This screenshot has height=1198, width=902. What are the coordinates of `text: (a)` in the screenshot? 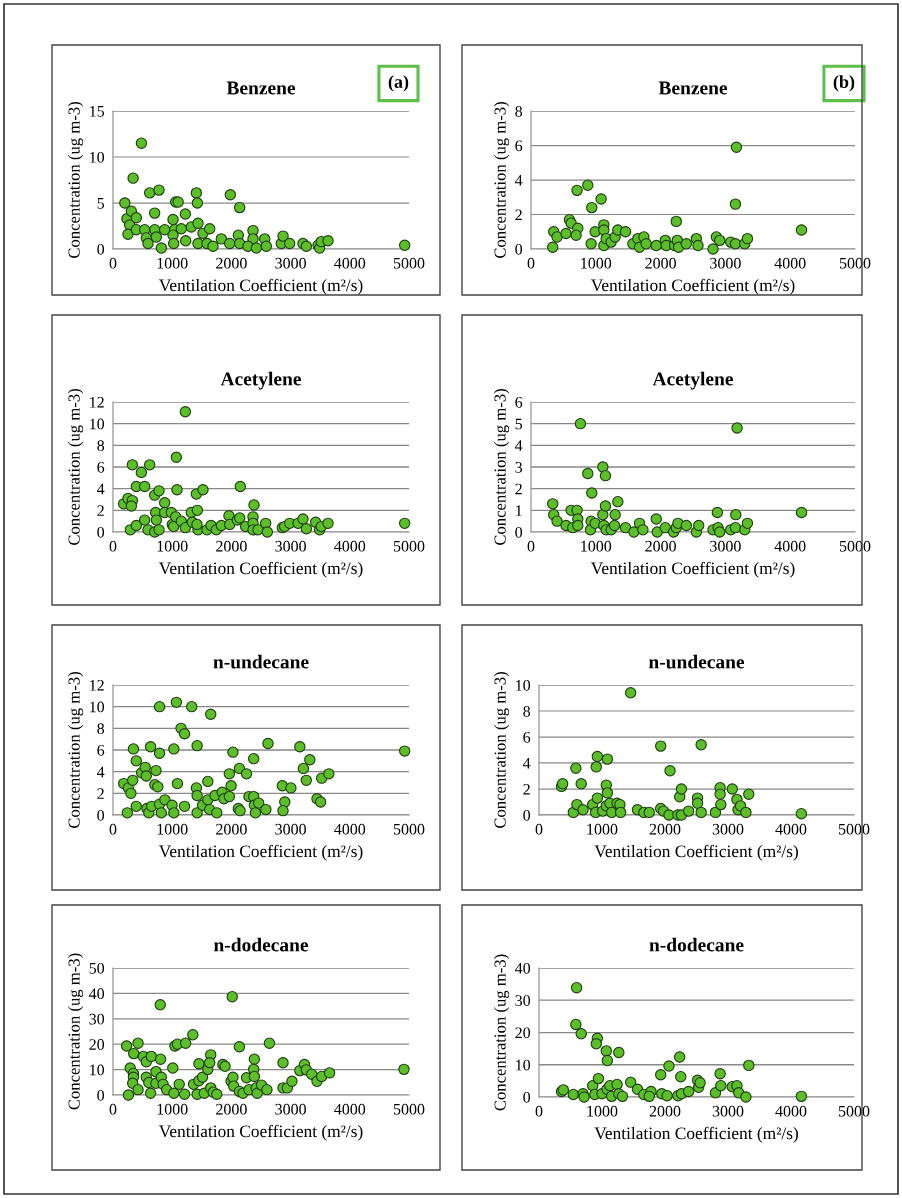 It's located at (398, 83).